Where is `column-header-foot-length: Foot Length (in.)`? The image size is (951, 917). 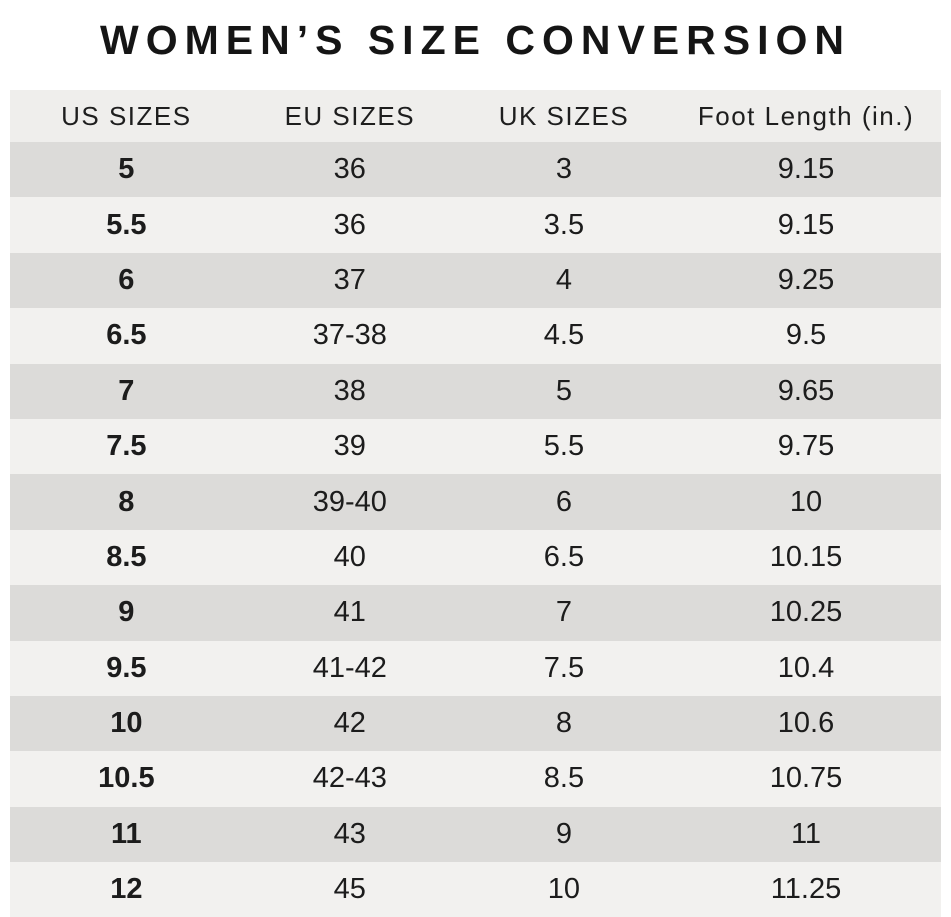 column-header-foot-length: Foot Length (in.) is located at coordinates (806, 116).